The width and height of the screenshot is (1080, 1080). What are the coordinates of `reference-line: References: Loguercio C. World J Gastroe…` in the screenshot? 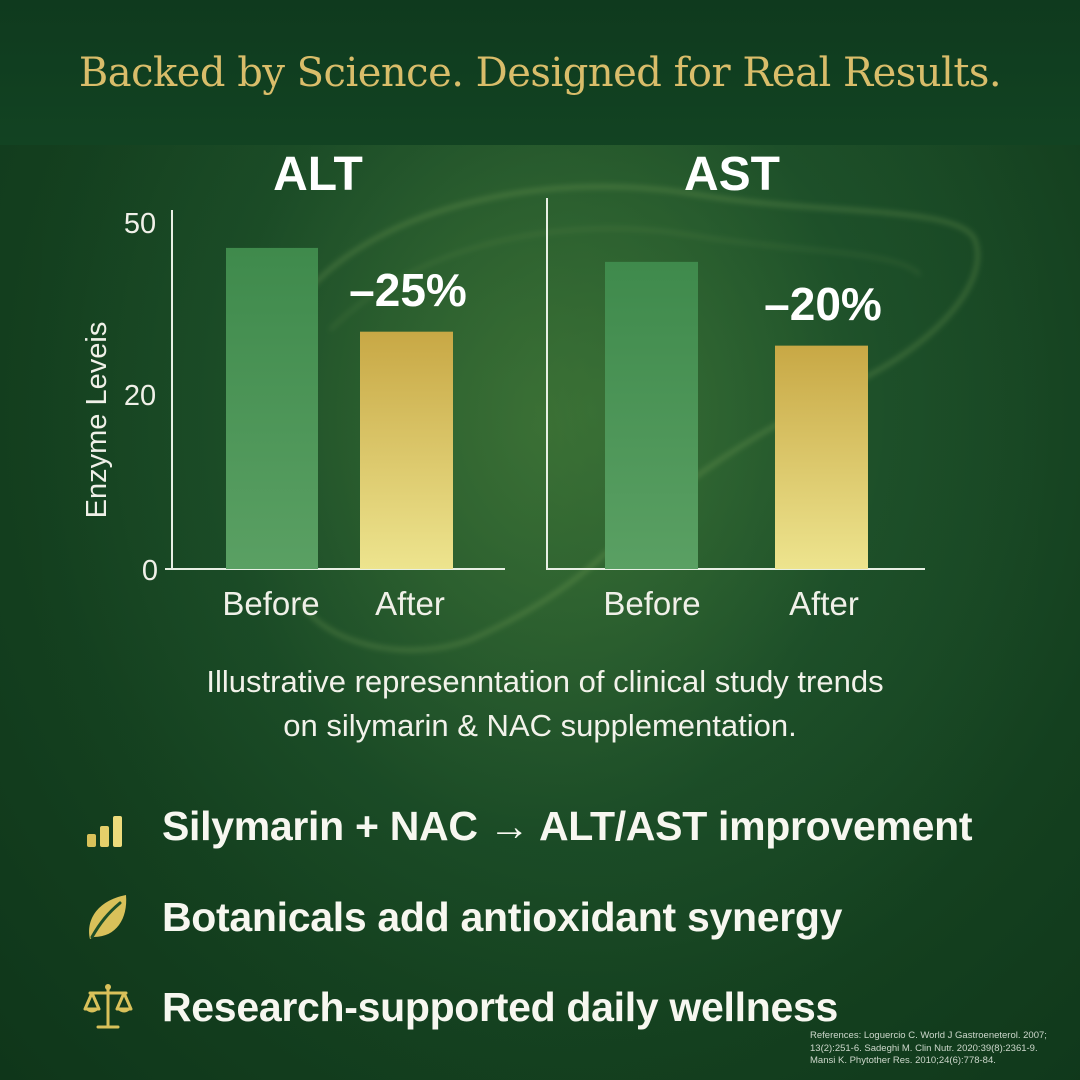 It's located at (928, 1035).